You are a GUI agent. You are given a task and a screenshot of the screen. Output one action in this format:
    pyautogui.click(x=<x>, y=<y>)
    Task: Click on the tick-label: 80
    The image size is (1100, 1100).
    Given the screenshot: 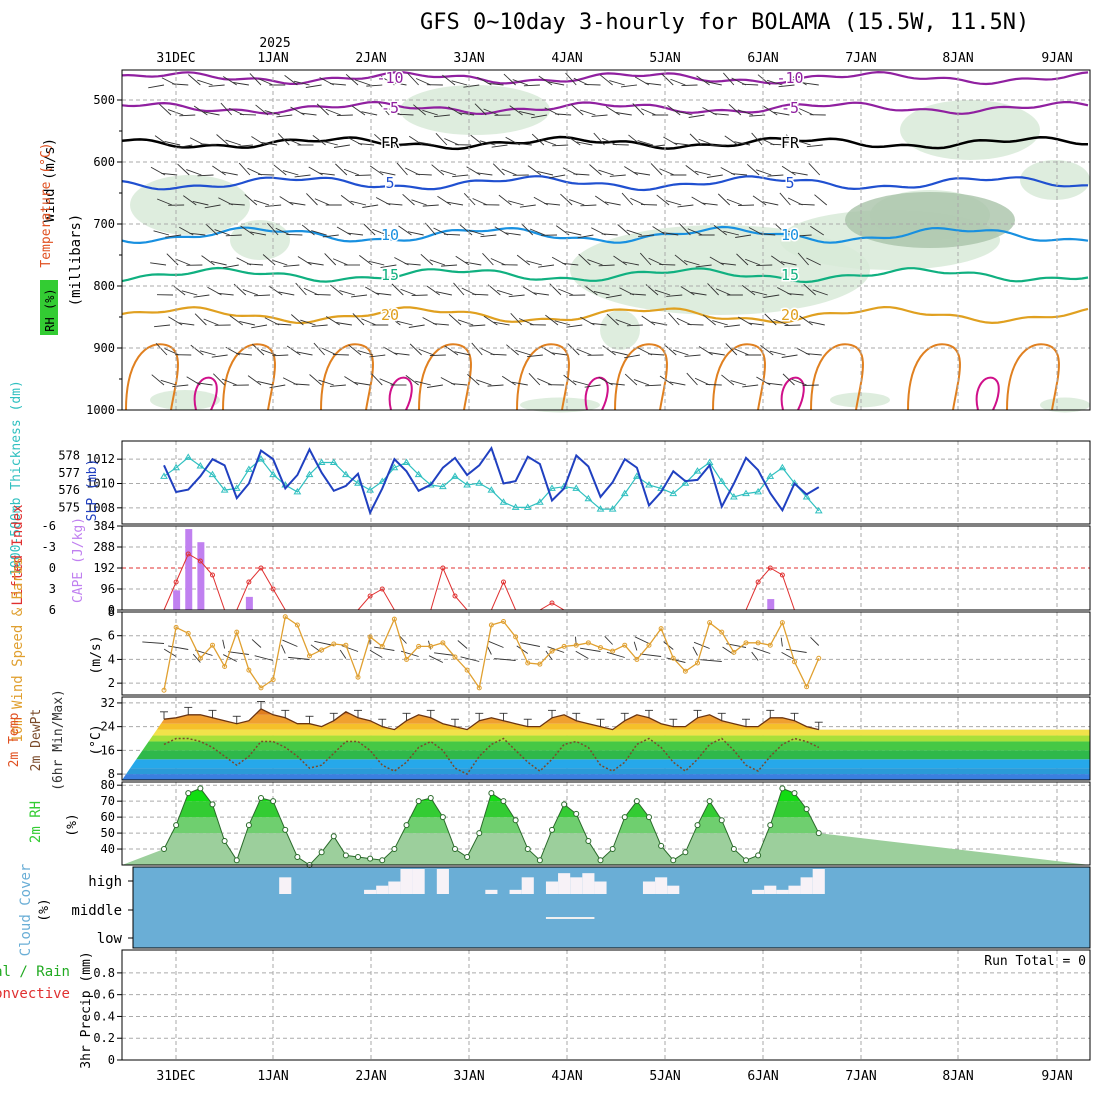 What is the action you would take?
    pyautogui.click(x=108, y=785)
    